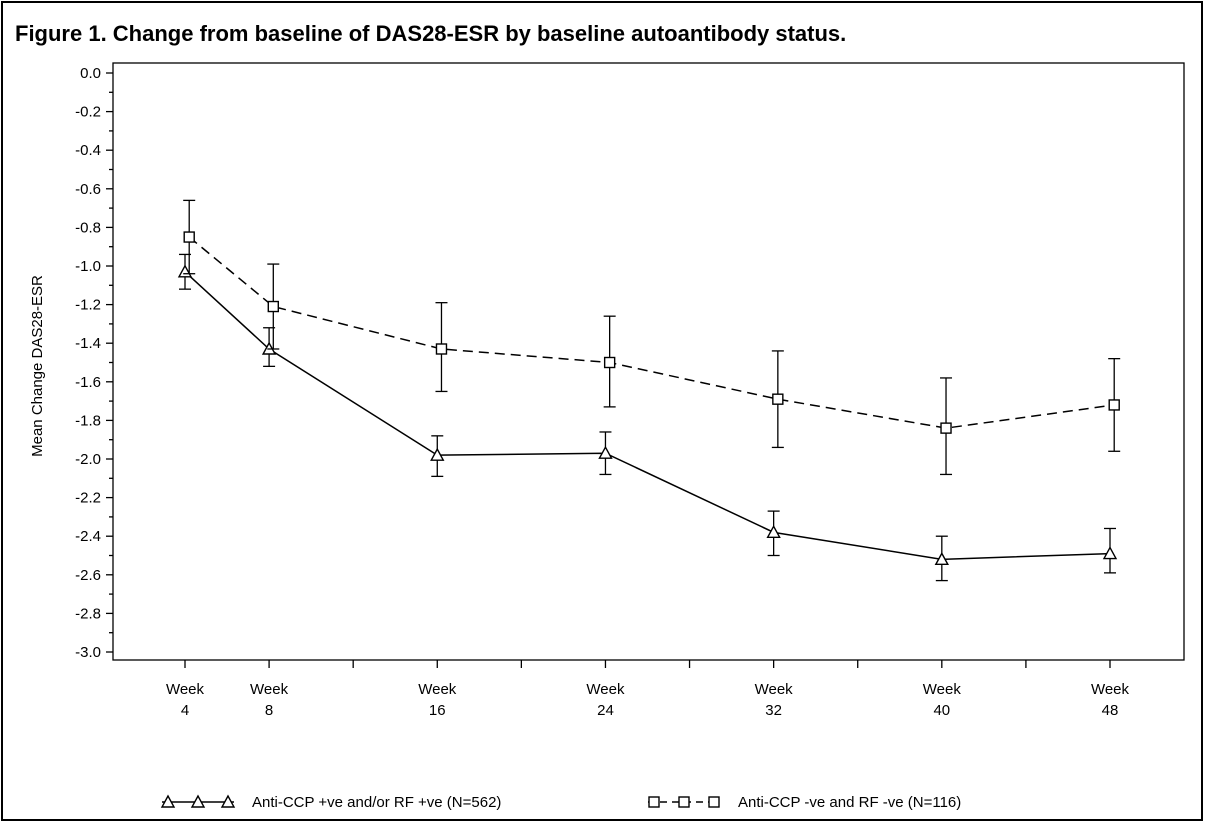 This screenshot has width=1206, height=824. I want to click on y-tick-label: -1.2, so click(88, 305).